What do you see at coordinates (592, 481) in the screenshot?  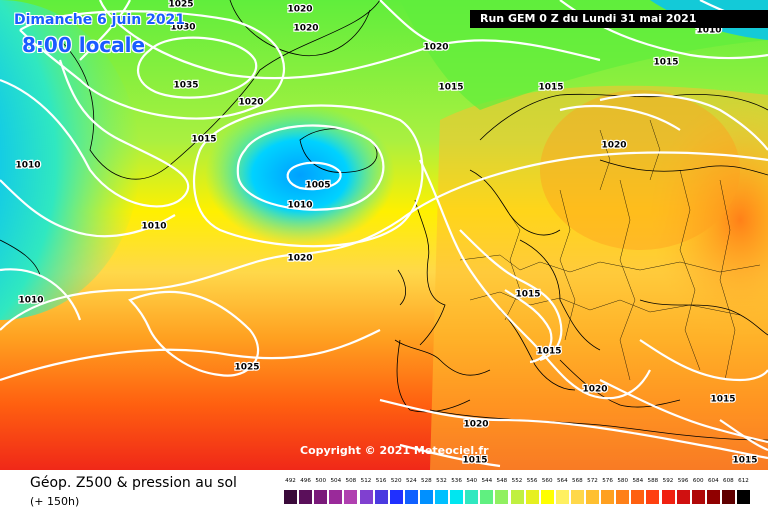 I see `scale-level-label: 572` at bounding box center [592, 481].